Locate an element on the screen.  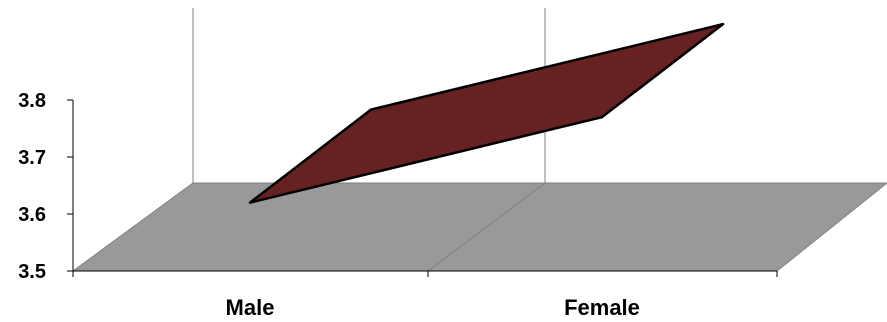
x-category-label-male: Male is located at coordinates (250, 307).